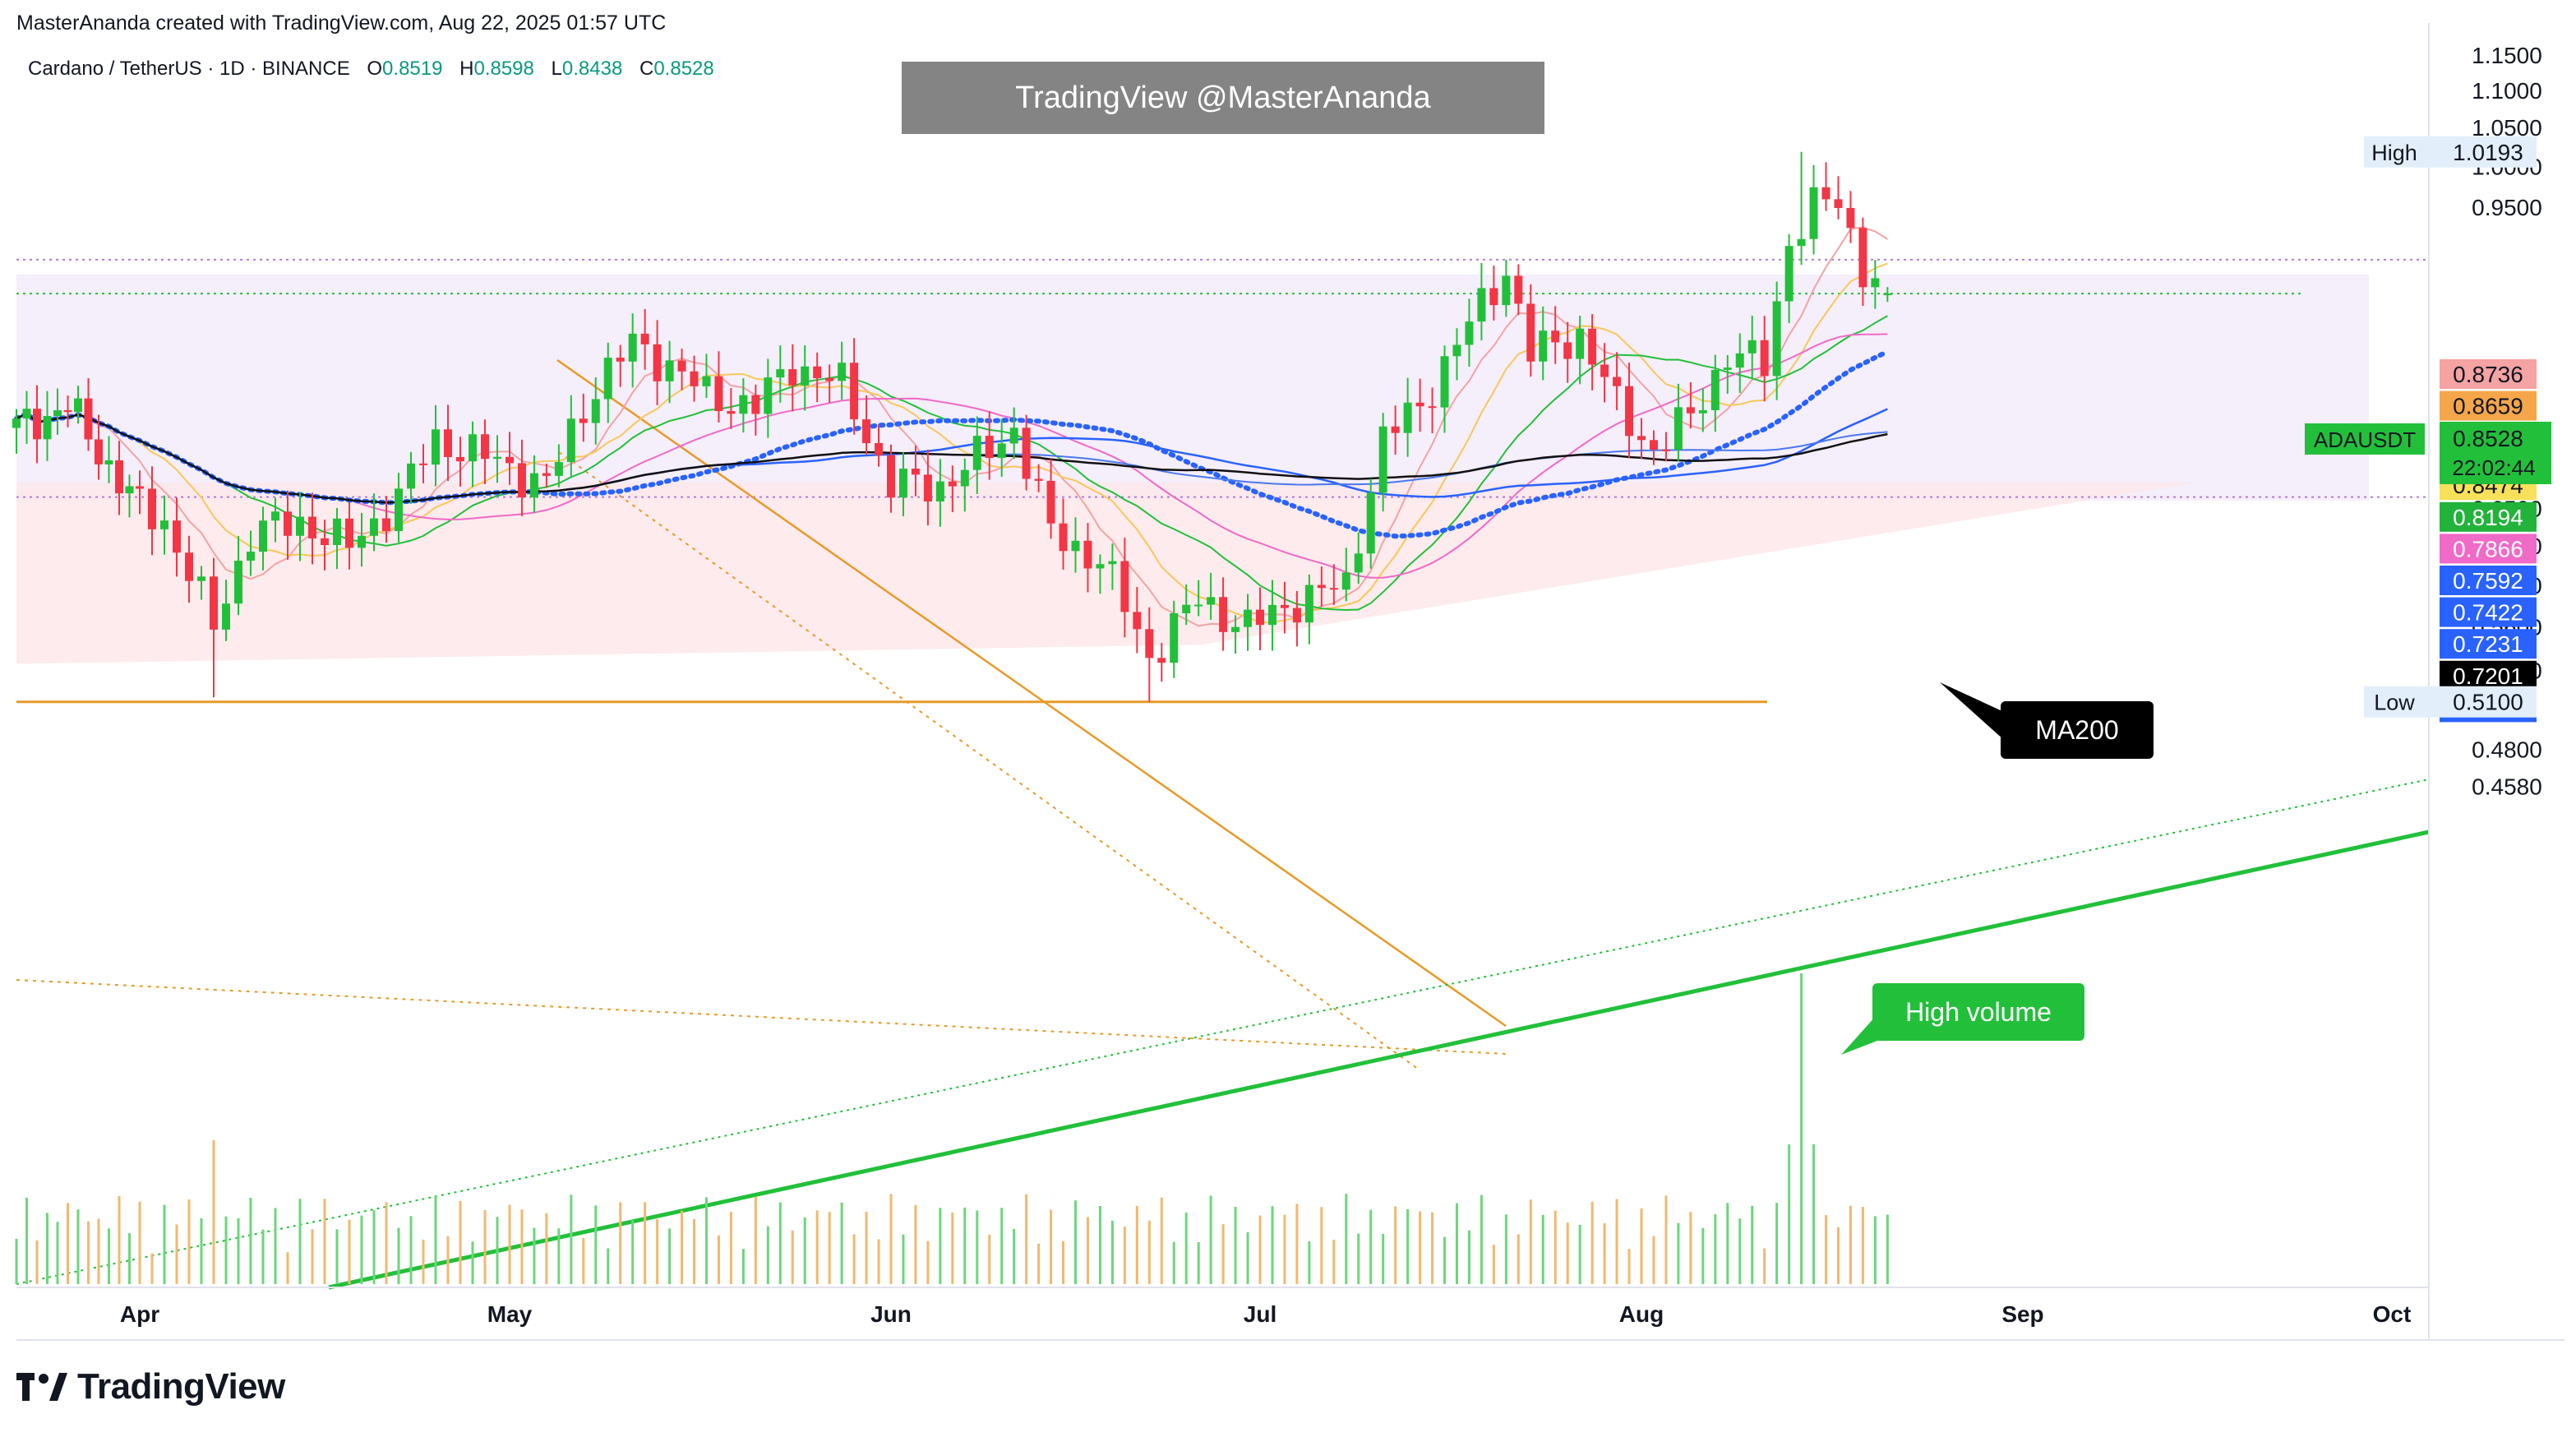  Describe the element at coordinates (150, 1387) in the screenshot. I see `tradingview-logo: TradingView` at that location.